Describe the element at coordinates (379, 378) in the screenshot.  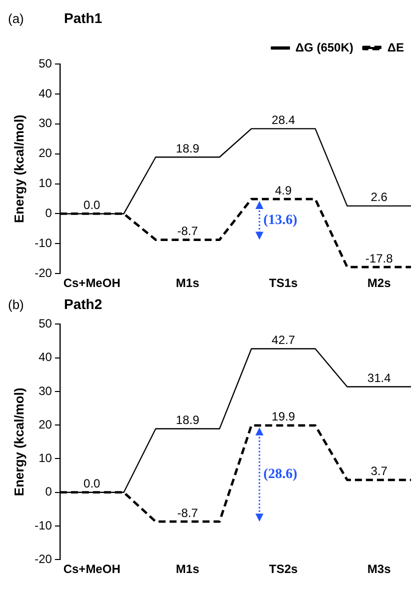
I see `data-label: 31.4` at that location.